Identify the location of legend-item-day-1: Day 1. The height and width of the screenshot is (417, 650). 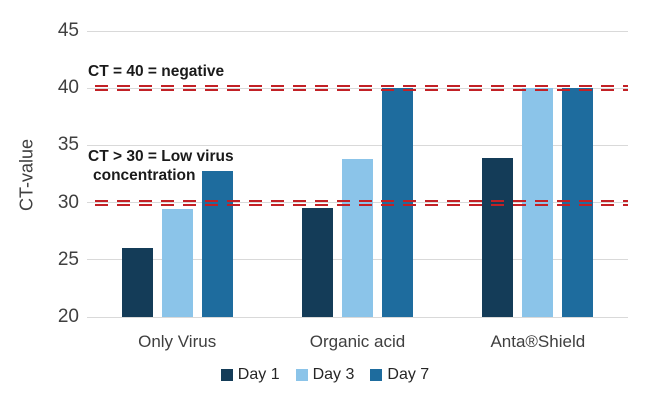
(250, 375).